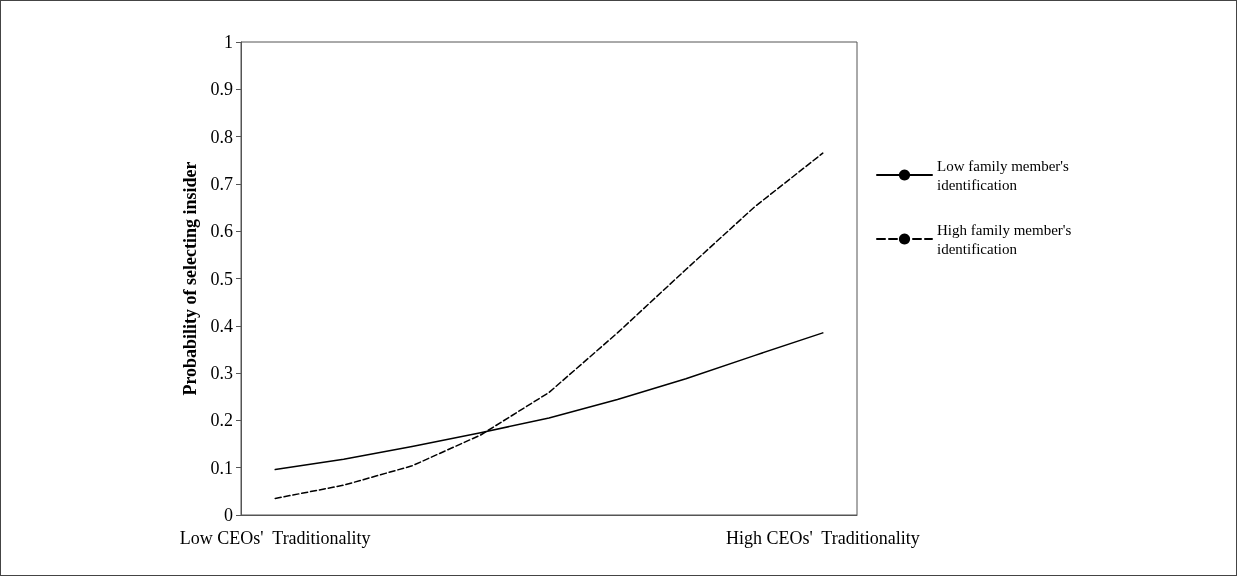  What do you see at coordinates (228, 42) in the screenshot?
I see `y-tick-label: 1` at bounding box center [228, 42].